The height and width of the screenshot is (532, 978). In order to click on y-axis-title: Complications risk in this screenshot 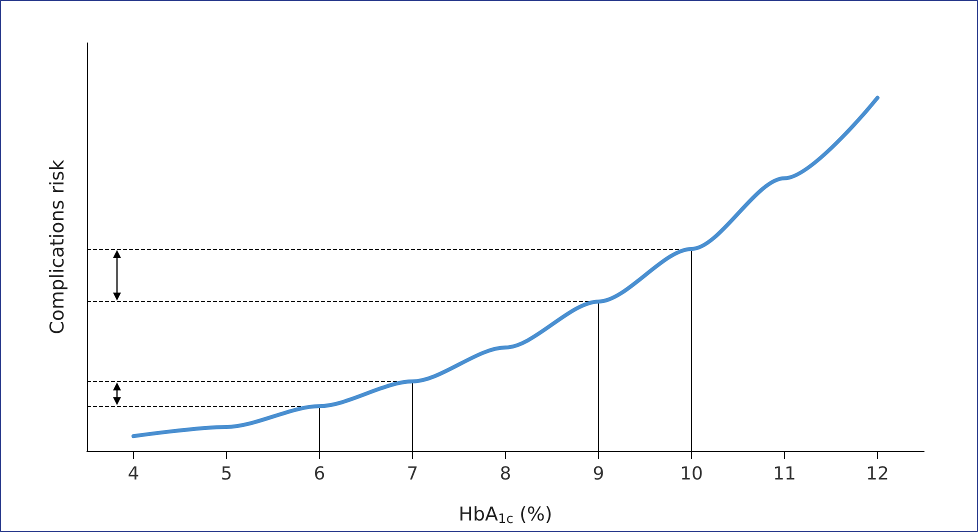, I will do `click(57, 247)`.